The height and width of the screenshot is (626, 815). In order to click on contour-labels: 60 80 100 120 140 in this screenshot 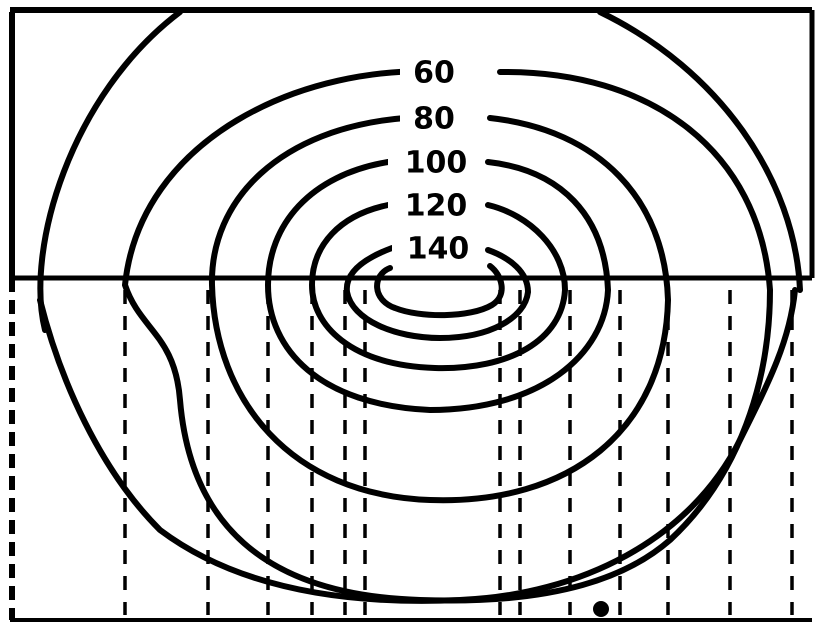, I will do `click(436, 161)`.